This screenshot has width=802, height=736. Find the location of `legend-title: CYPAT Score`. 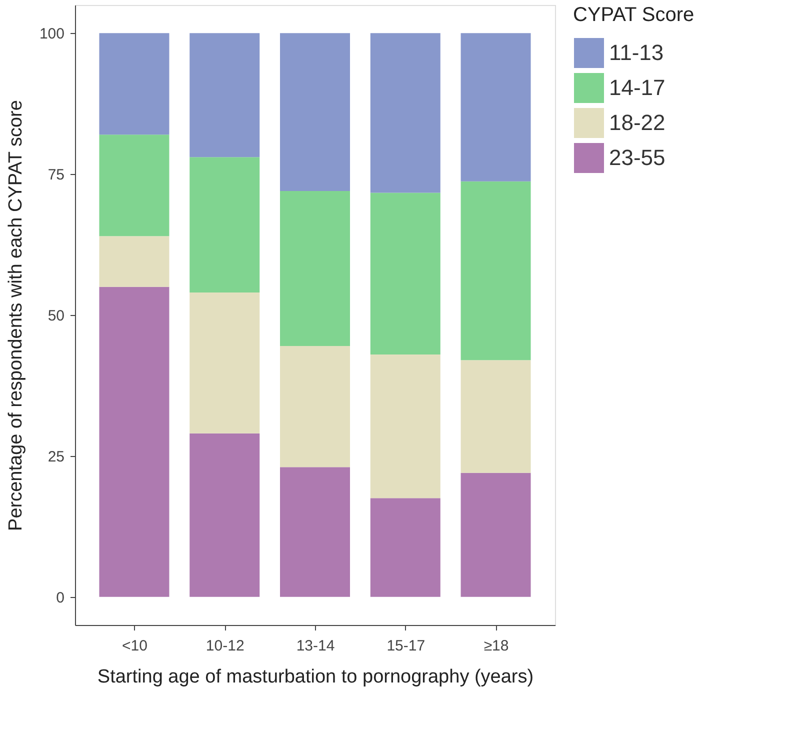

legend-title: CYPAT Score is located at coordinates (633, 15).